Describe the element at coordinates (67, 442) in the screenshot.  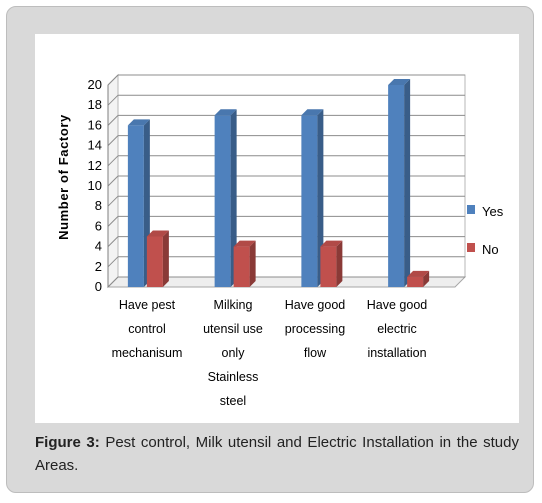
I see `caption-label: Figure 3:` at that location.